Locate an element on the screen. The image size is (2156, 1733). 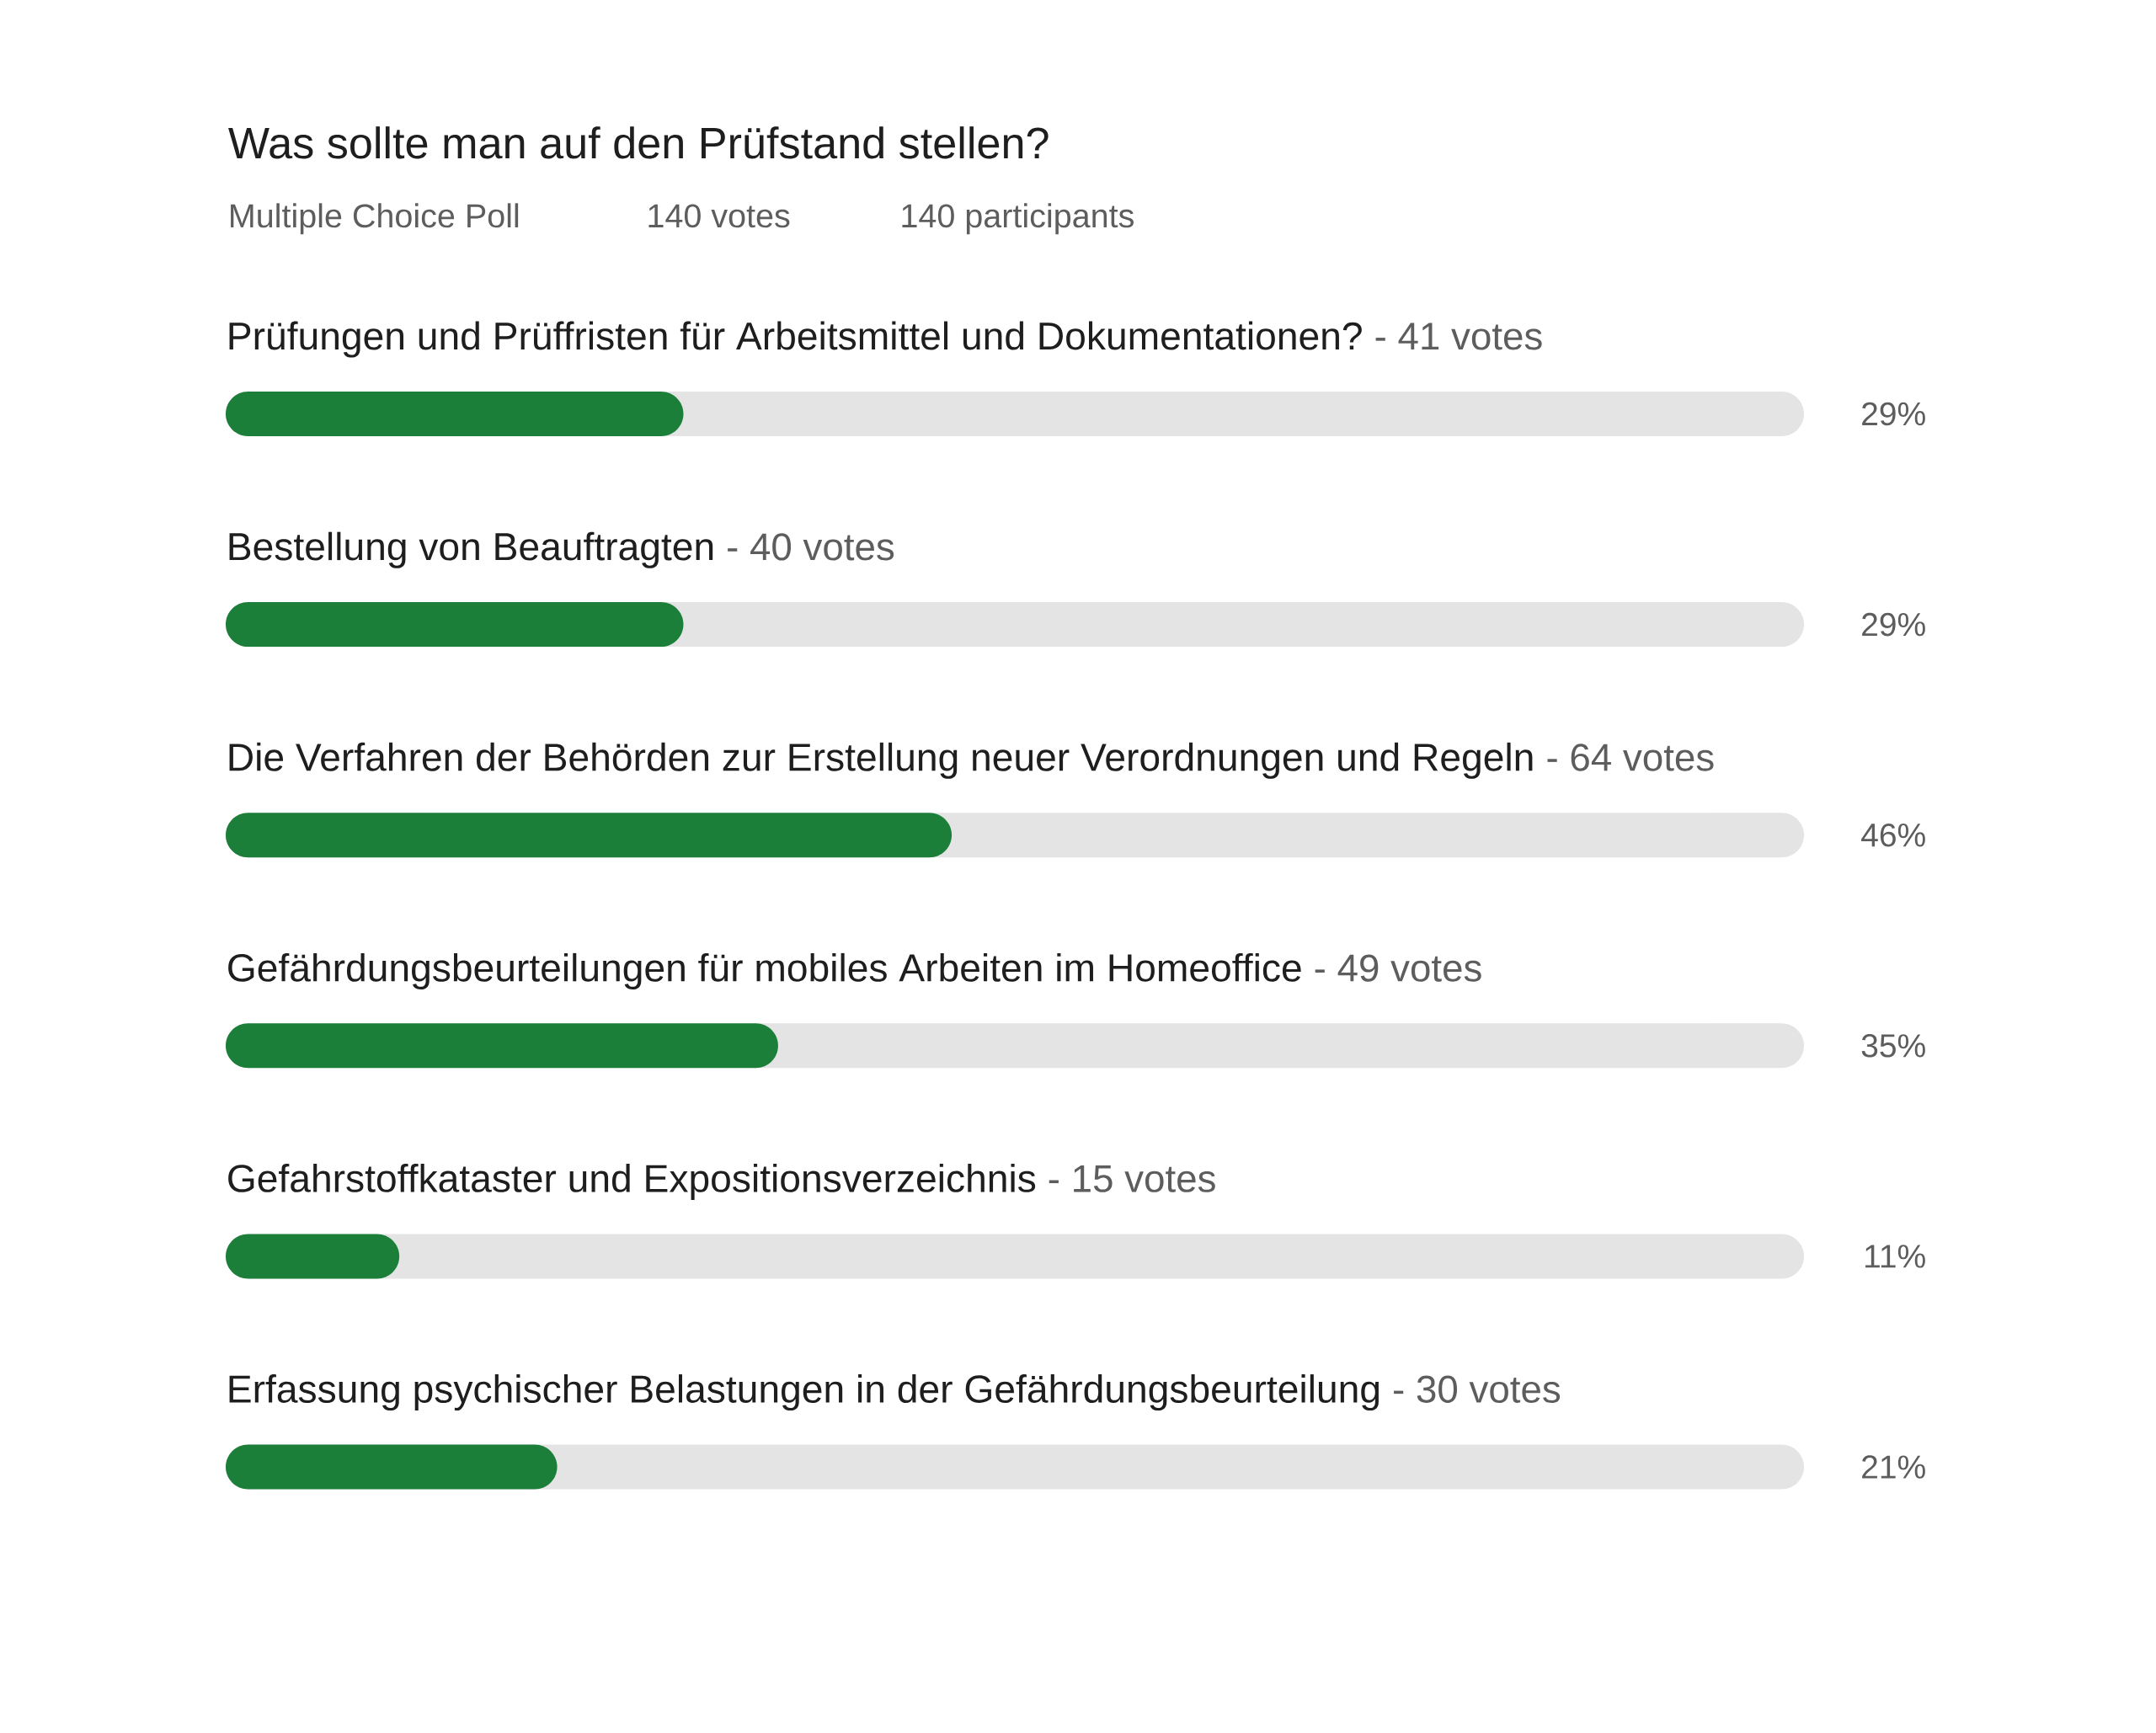
y-tick-label: Bestellung von Beauftragten is located at coordinates (471, 549).